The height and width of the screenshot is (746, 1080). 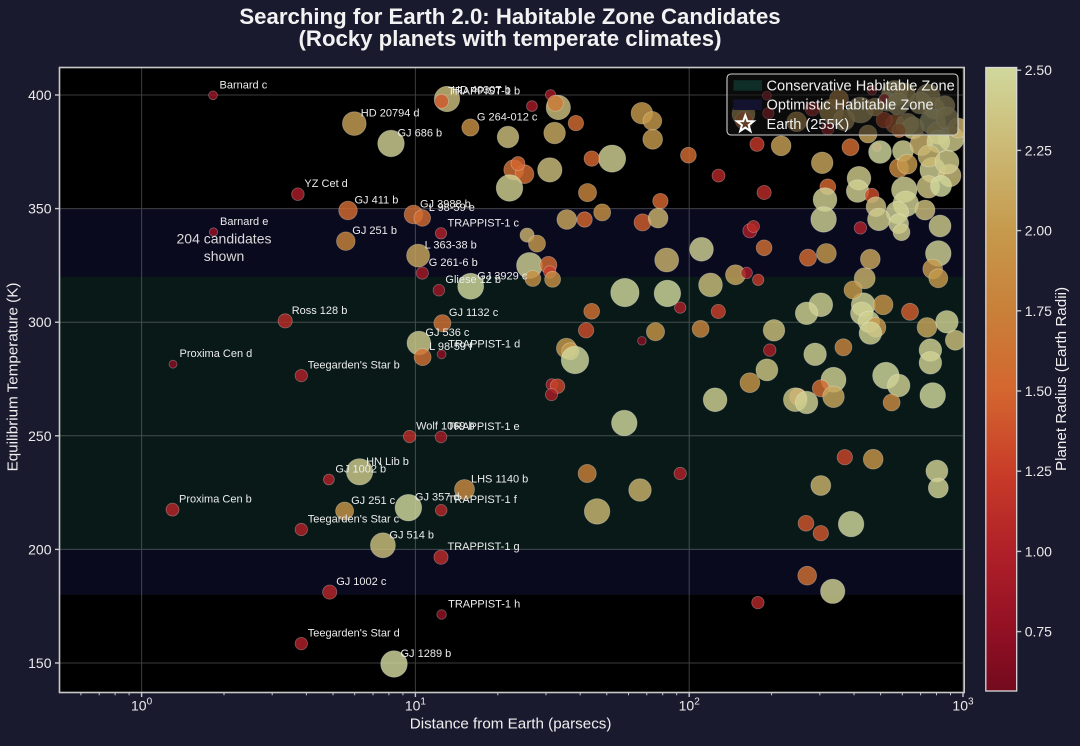 I want to click on svg-text: HD 40307 b, so click(x=481, y=91).